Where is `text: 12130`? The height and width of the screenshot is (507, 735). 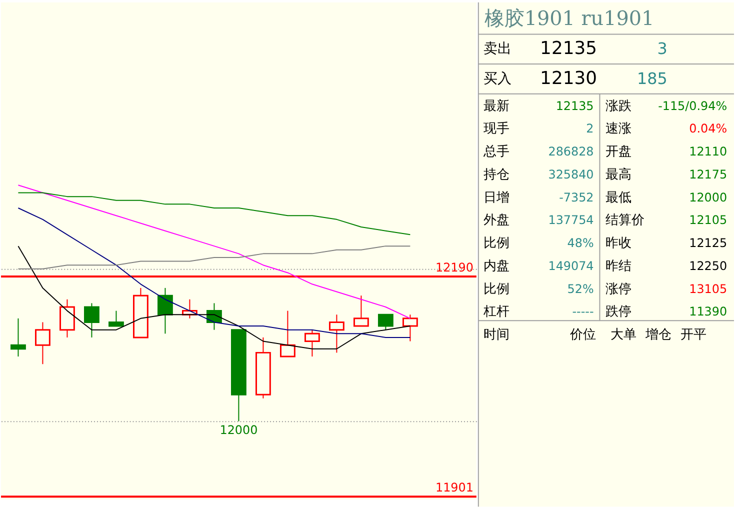
text: 12130 is located at coordinates (568, 78).